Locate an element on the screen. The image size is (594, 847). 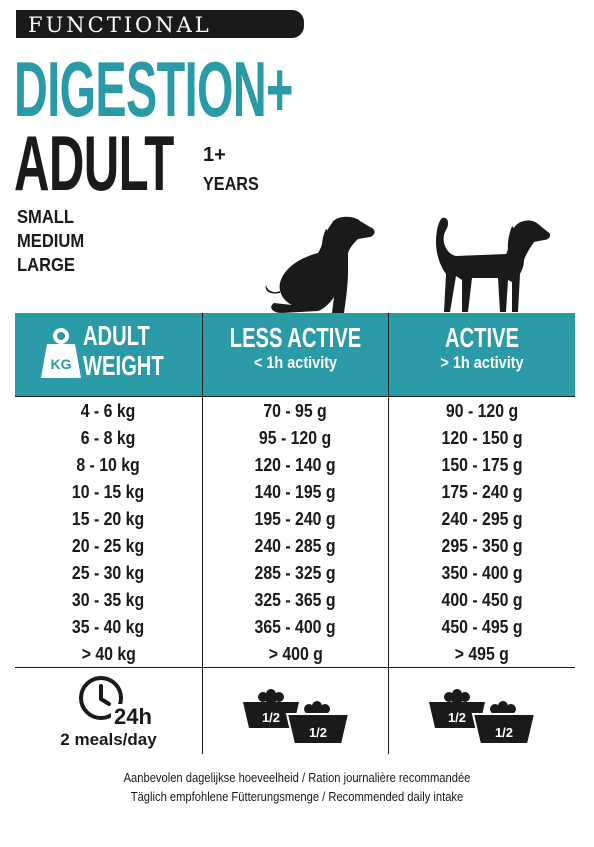
dog-standing-icon is located at coordinates (493, 264).